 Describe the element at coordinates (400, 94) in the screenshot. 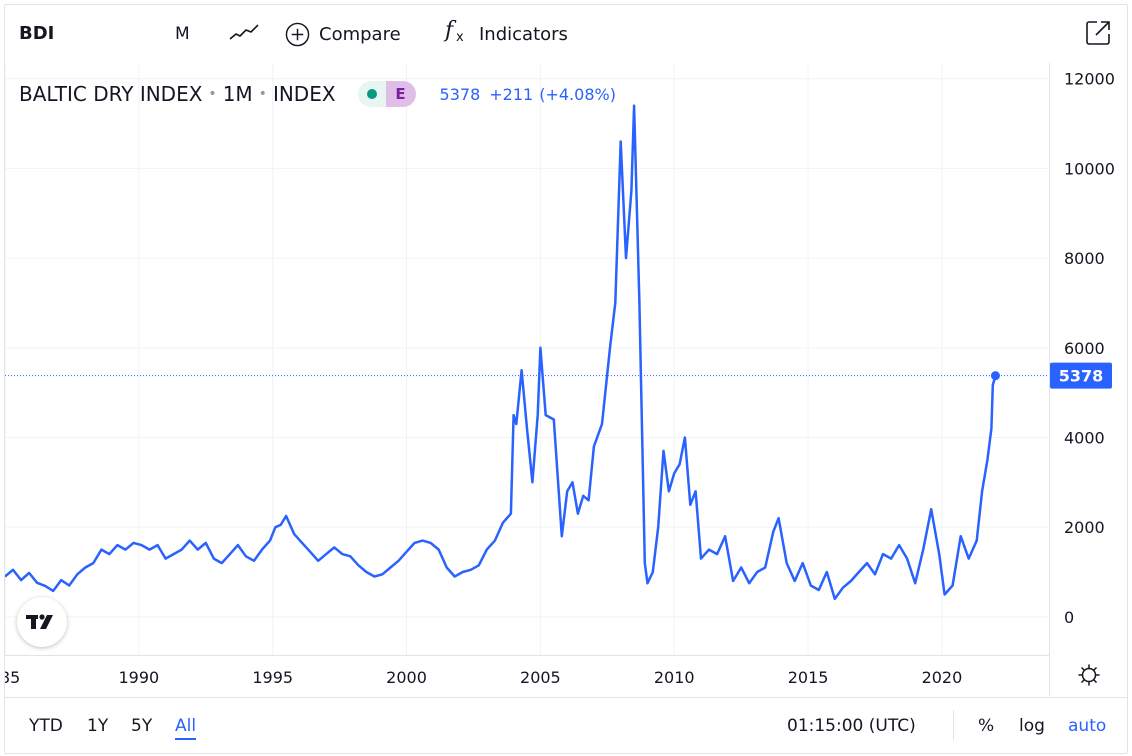

I see `event-badge: E` at that location.